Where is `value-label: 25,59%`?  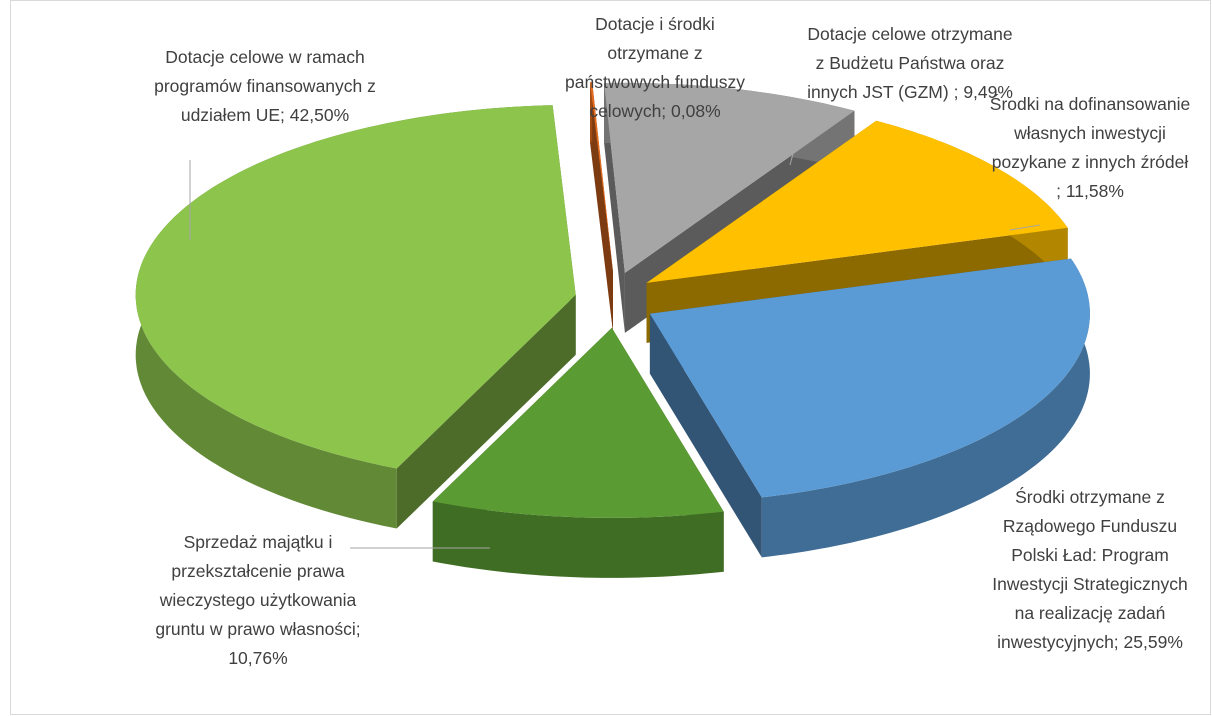
value-label: 25,59% is located at coordinates (1153, 642).